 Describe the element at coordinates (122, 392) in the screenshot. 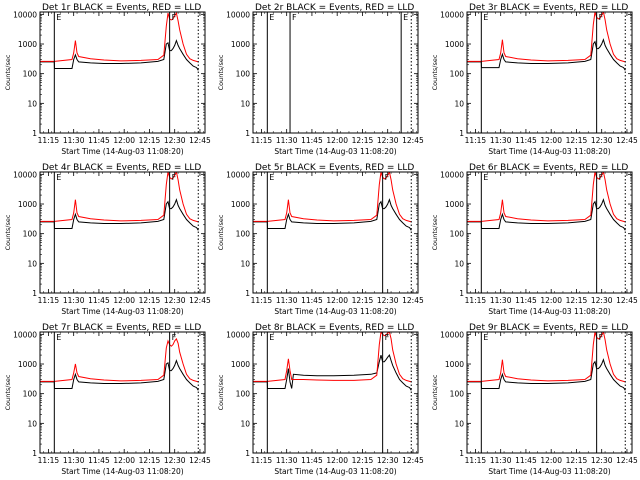

I see `panel-frame` at that location.